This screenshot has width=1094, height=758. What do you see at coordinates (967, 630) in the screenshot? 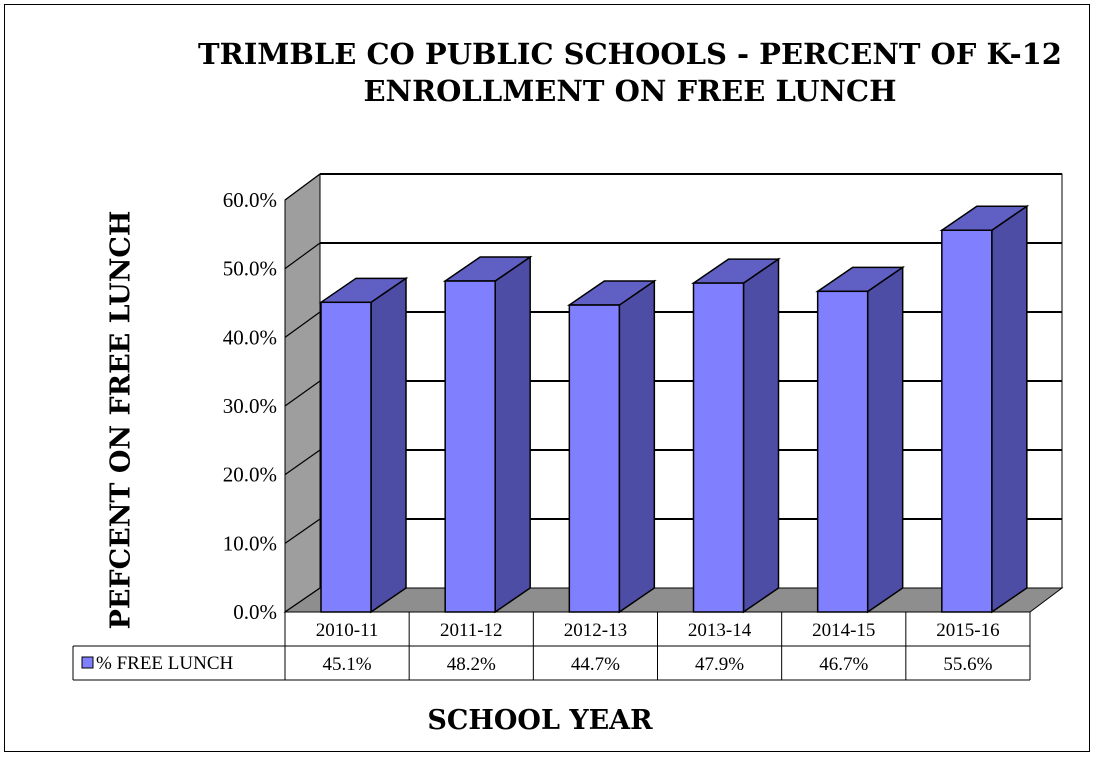
I see `x-category-label: 2015-16` at bounding box center [967, 630].